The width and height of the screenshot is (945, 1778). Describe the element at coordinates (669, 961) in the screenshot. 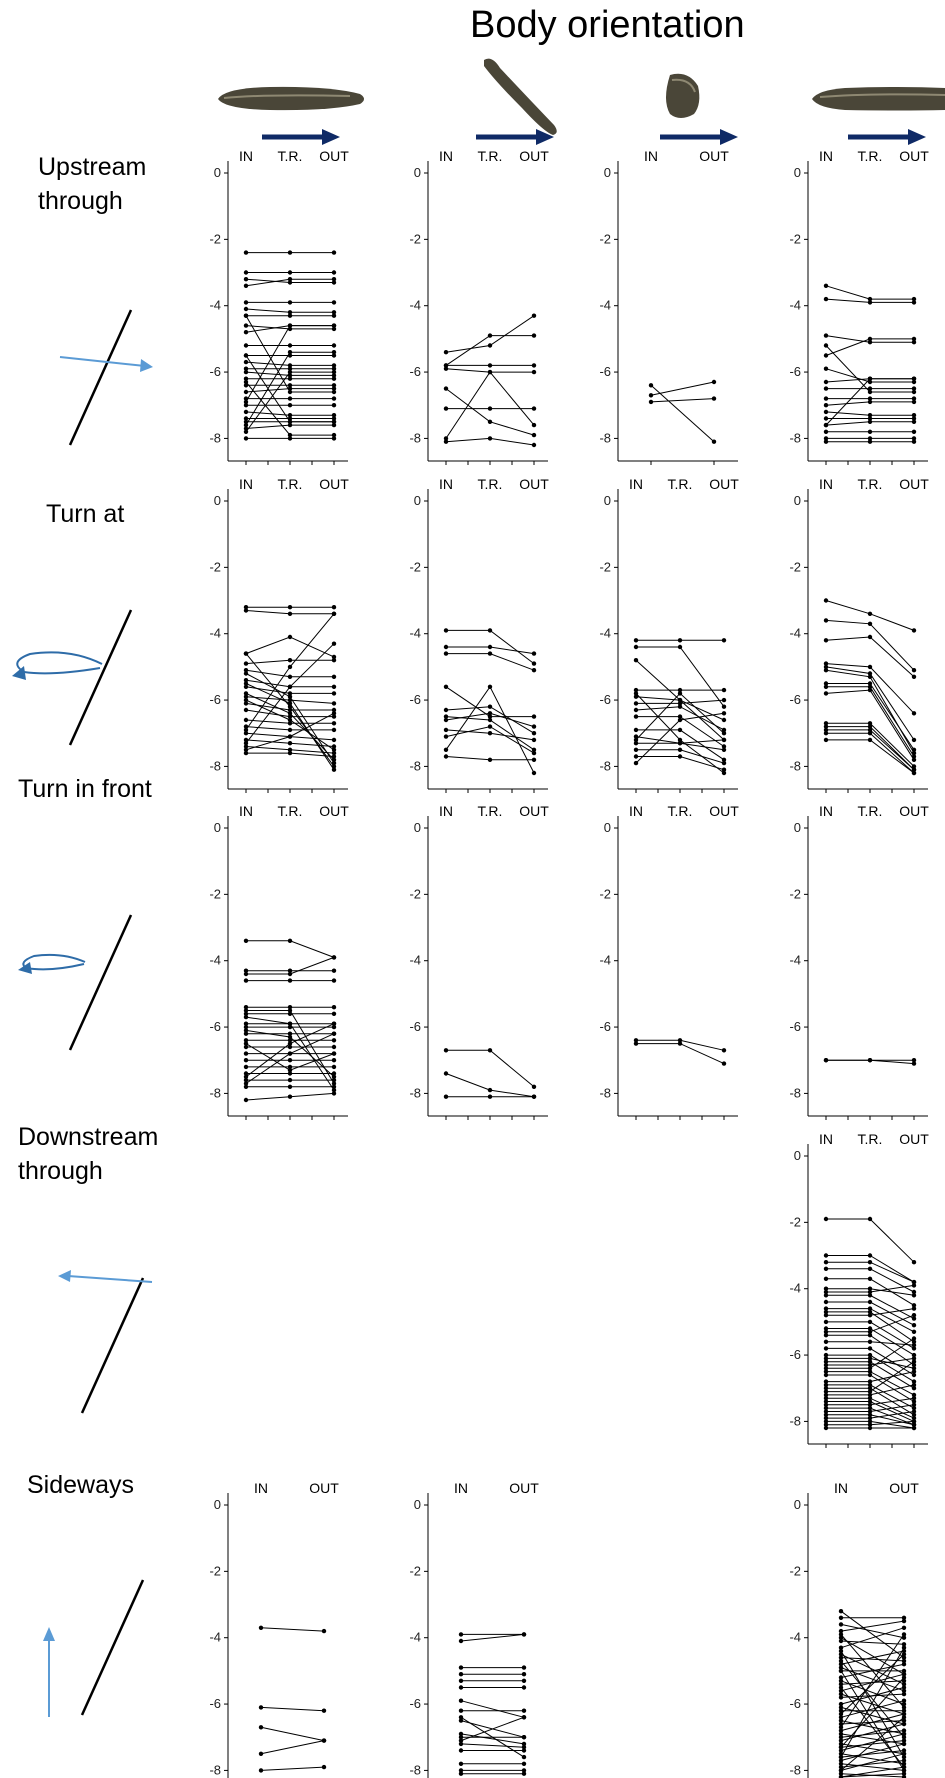

I see `panel-r2-c2: 0 -2 -4 -6 -8 IN T.R. OUT` at that location.